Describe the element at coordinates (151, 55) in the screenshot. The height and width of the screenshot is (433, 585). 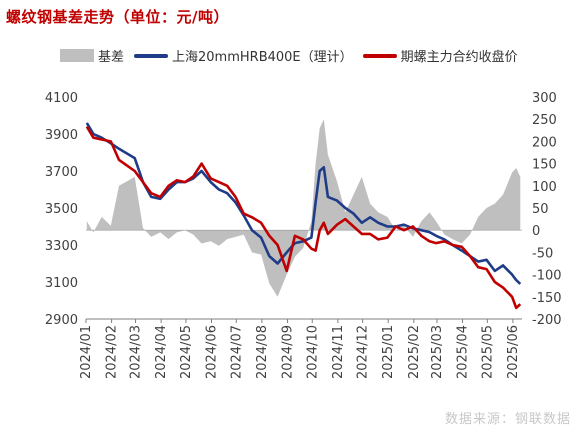
I see `legend-swatch-spot` at that location.